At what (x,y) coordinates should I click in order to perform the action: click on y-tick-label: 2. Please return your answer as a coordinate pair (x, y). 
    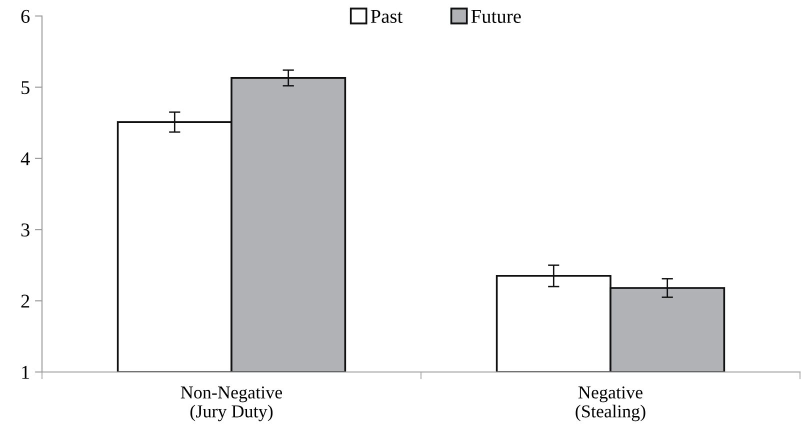
    Looking at the image, I should click on (25, 301).